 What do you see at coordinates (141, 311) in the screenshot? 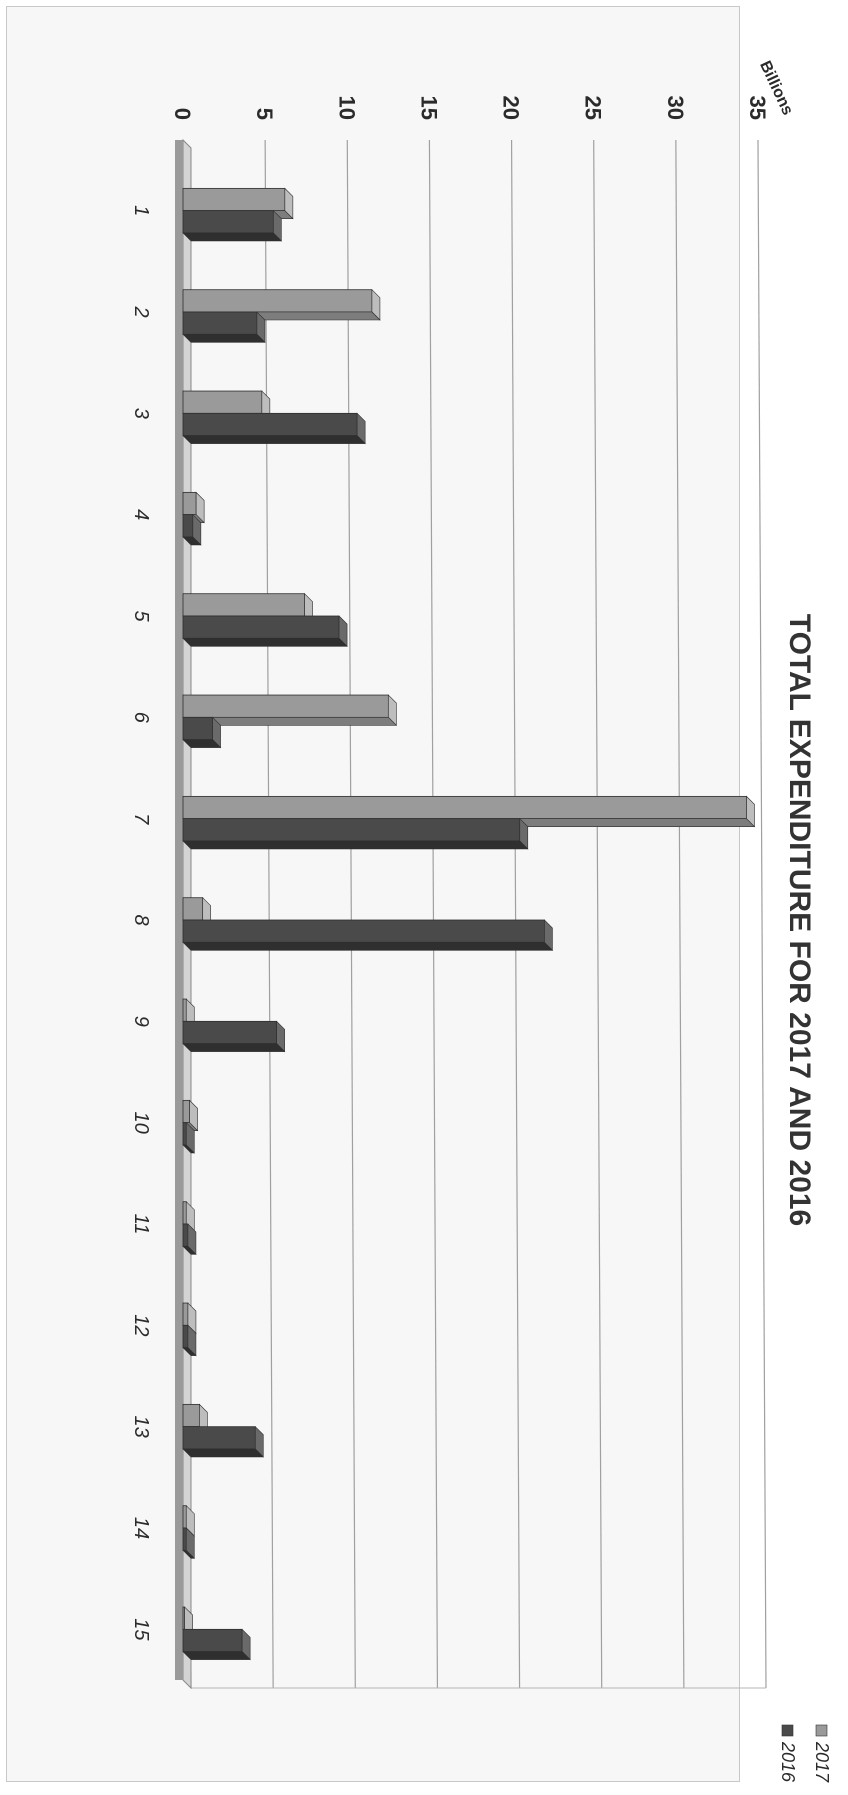
I see `x-tick-label: 2` at bounding box center [141, 311].